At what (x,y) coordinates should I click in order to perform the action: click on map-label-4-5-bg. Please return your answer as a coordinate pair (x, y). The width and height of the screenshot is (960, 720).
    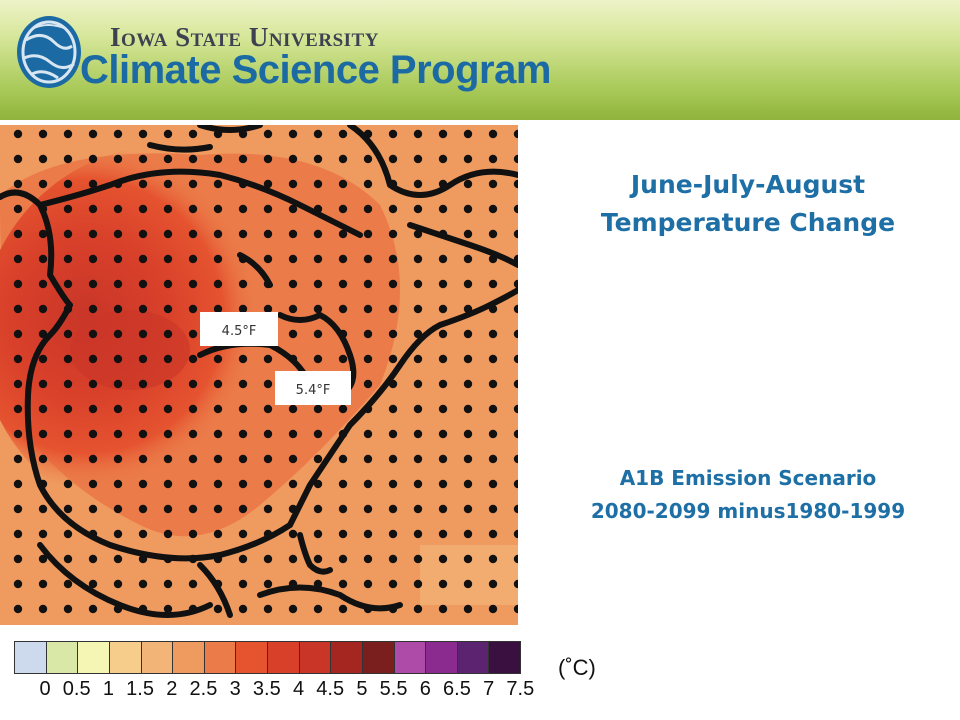
    Looking at the image, I should click on (239, 329).